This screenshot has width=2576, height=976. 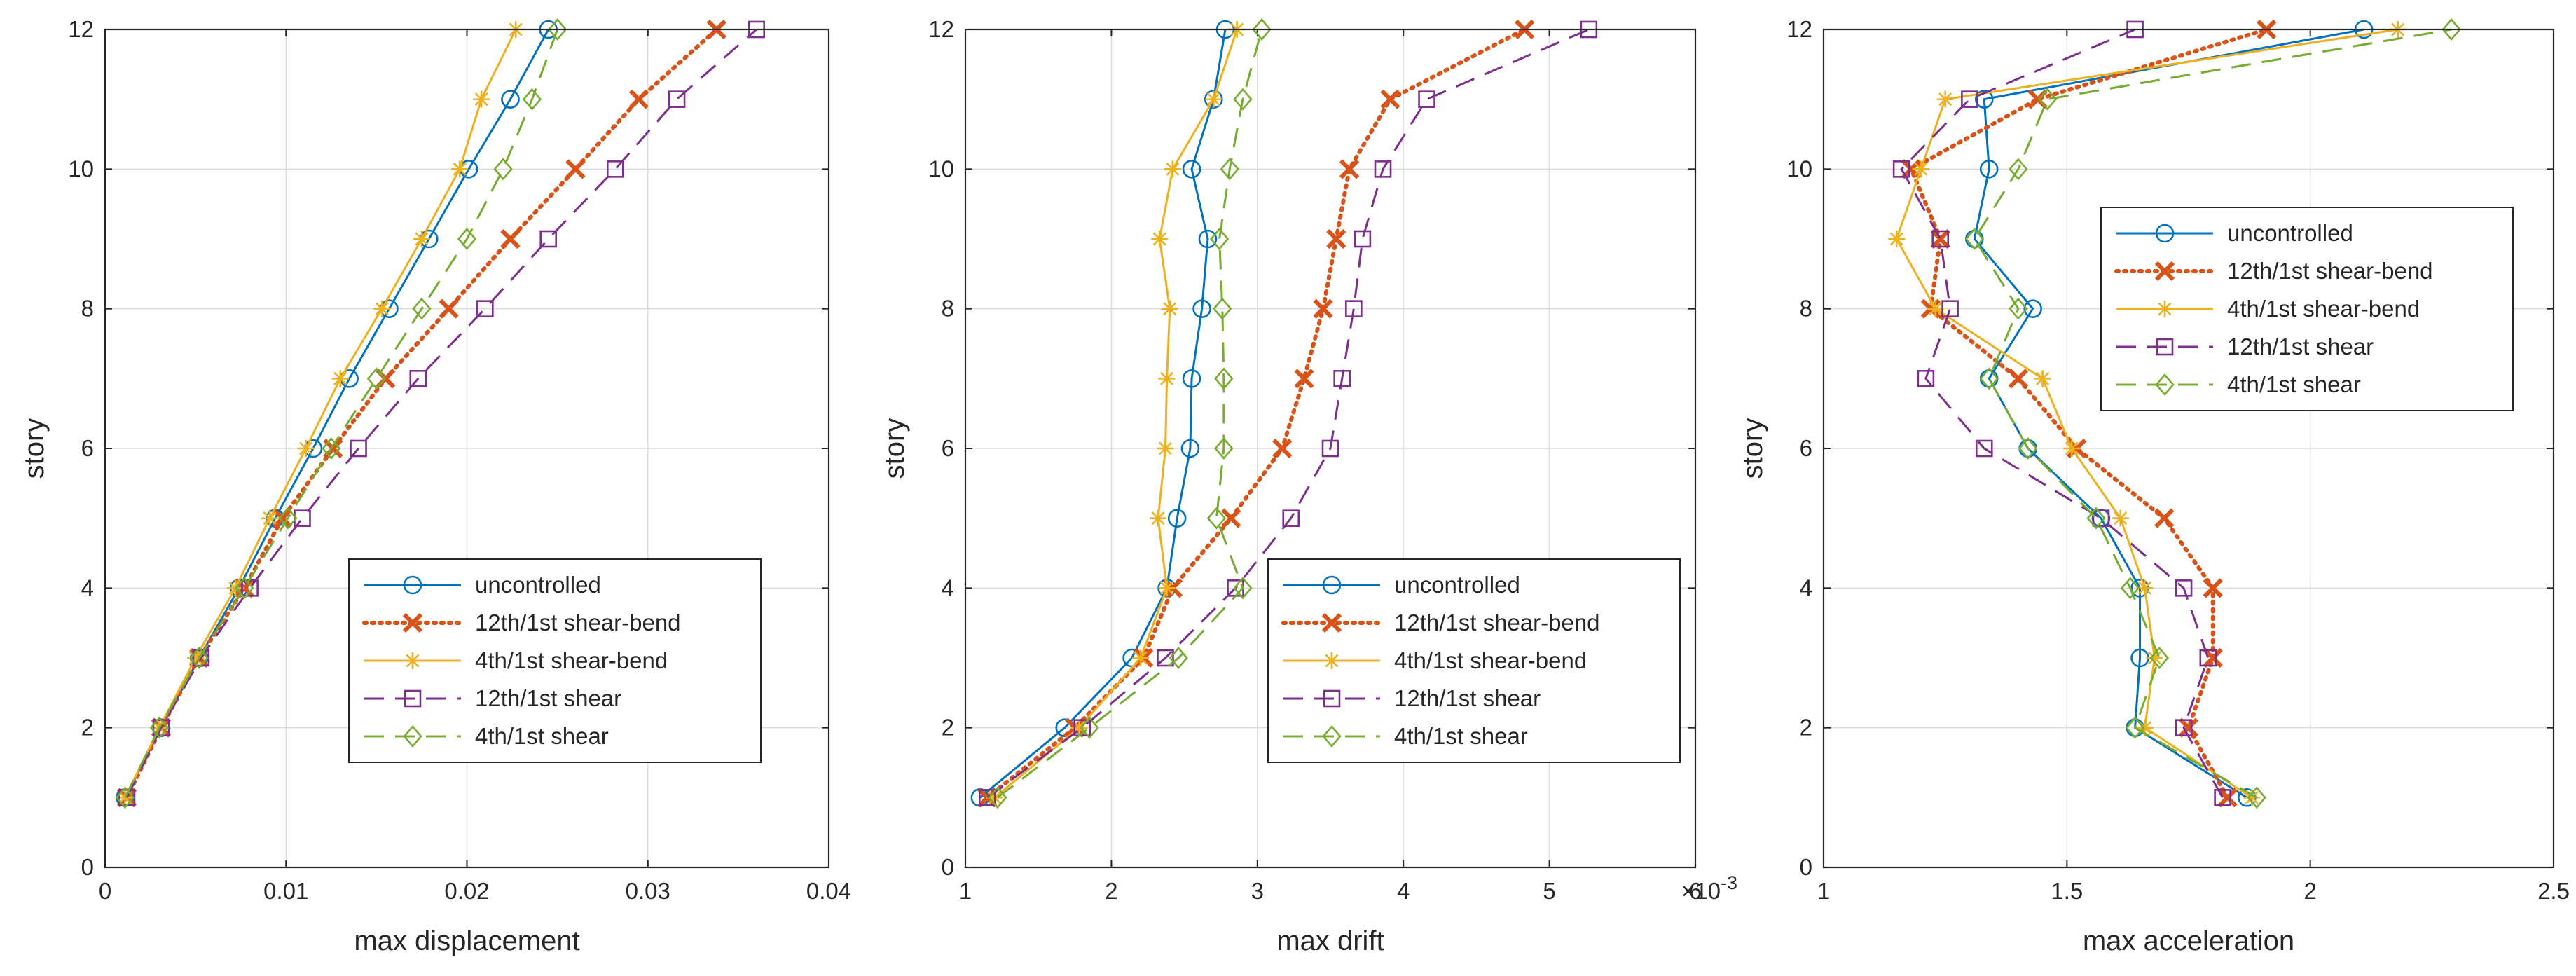 I want to click on x-axis-label: max displacement, so click(x=466, y=941).